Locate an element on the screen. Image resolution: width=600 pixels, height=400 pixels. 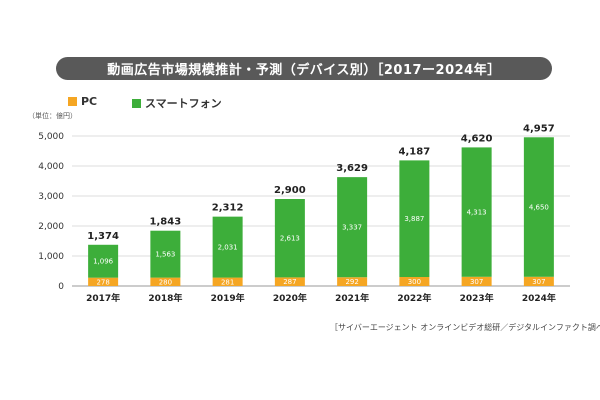
data-label-total: 4,187 is located at coordinates (415, 151).